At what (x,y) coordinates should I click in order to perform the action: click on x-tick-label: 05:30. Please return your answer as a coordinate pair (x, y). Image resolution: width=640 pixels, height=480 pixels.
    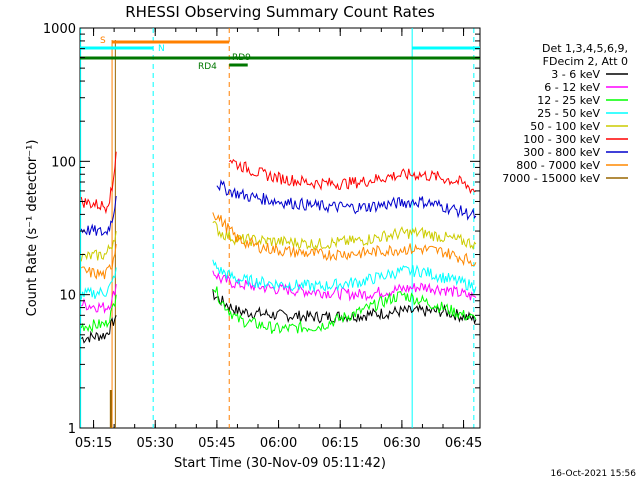
    Looking at the image, I should click on (154, 443).